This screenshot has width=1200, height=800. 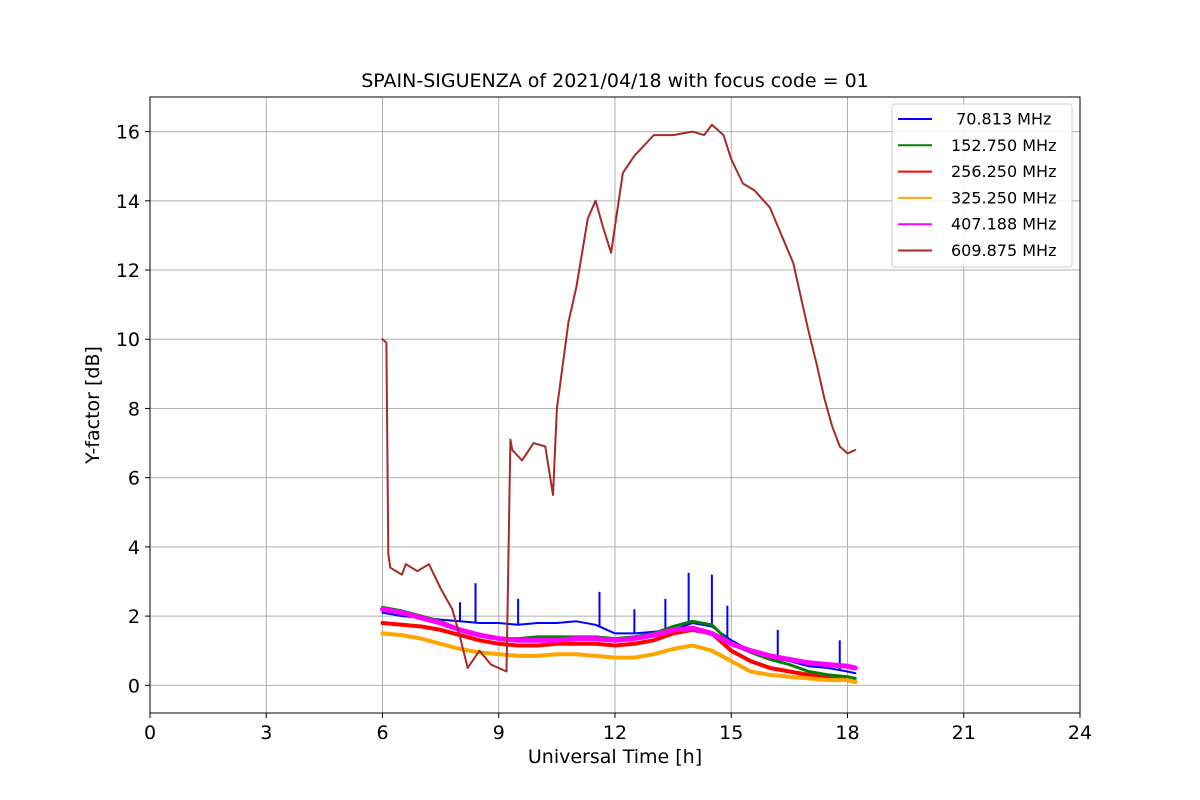 I want to click on y-axis-label: Y-factor [dB], so click(x=93, y=405).